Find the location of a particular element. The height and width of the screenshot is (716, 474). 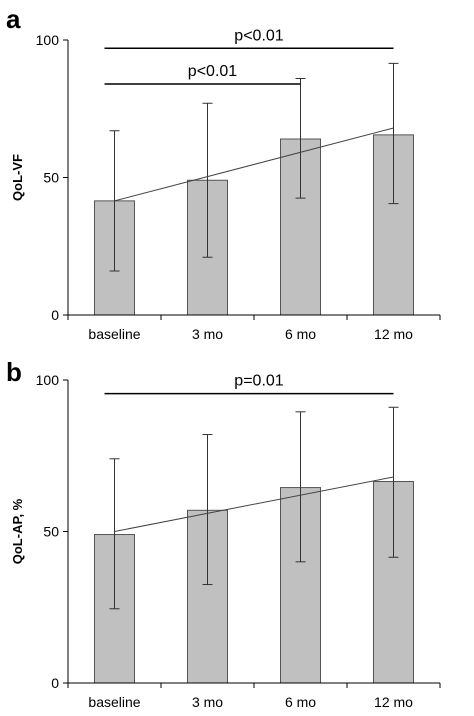

panel-letter: b is located at coordinates (14, 372).